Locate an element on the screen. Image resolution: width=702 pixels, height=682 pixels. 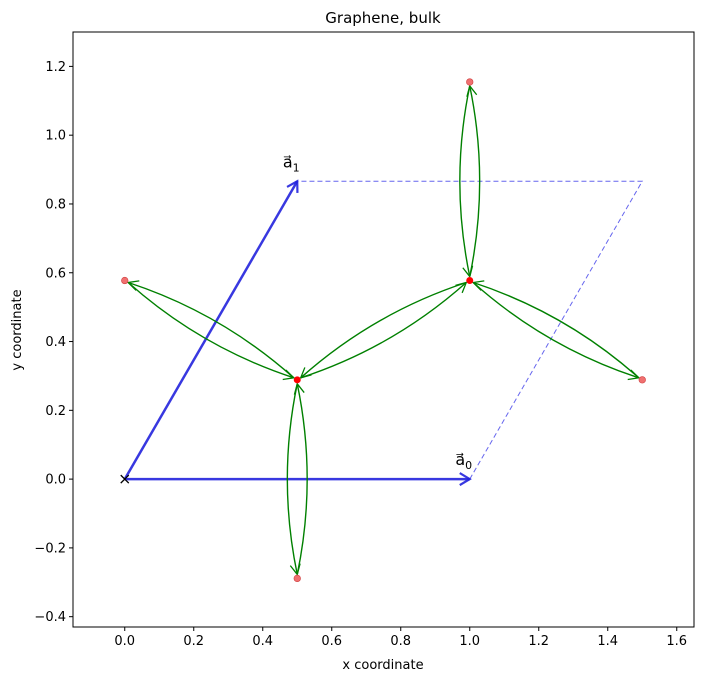
vector-label: a⃗0 is located at coordinates (463, 461).